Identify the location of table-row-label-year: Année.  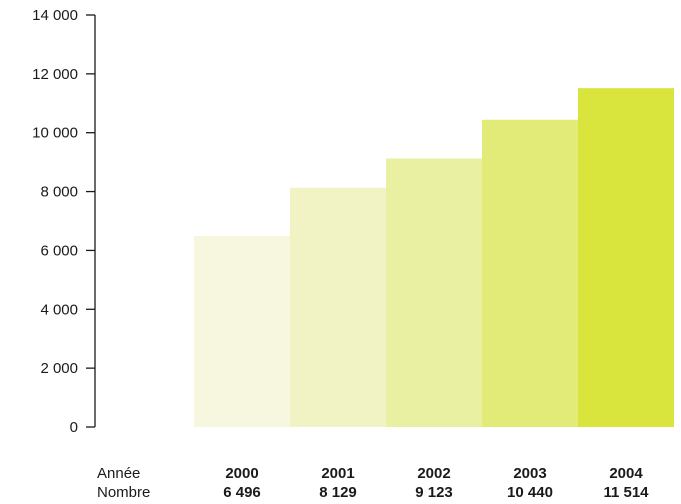
(118, 473).